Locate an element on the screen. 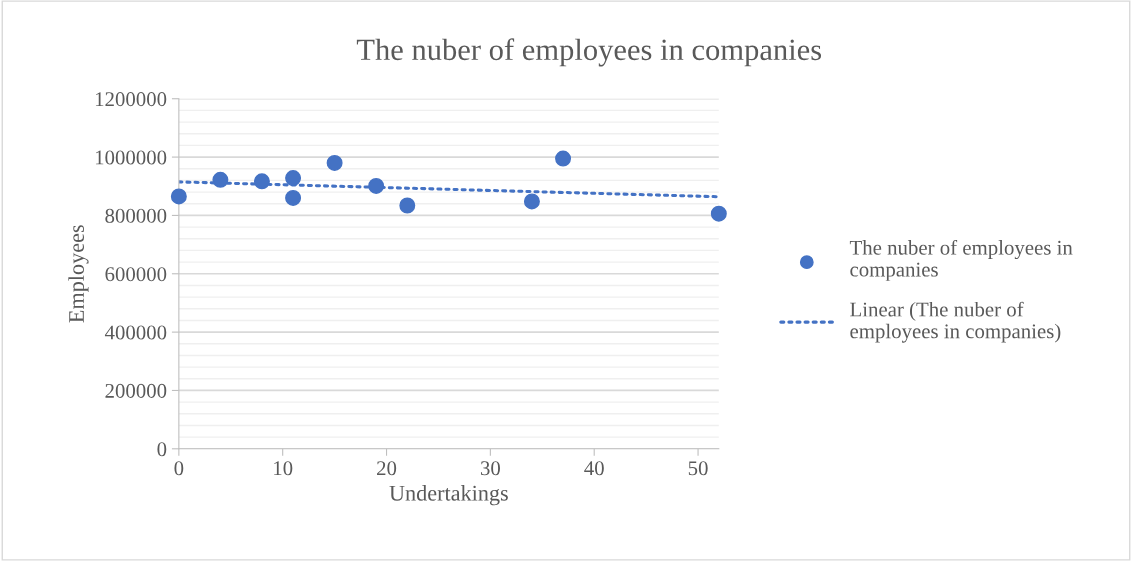 The height and width of the screenshot is (561, 1132). legend-label: Linear (The nuber of employees in companies) is located at coordinates (955, 322).